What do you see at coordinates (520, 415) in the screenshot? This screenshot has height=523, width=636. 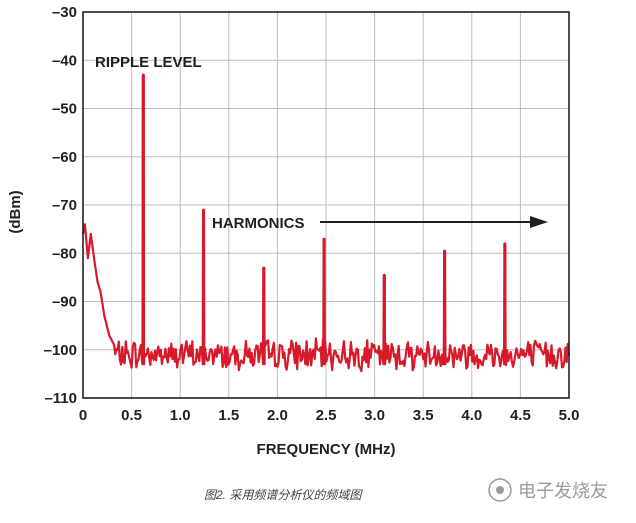 I see `x-tick-label: 4.5` at bounding box center [520, 415].